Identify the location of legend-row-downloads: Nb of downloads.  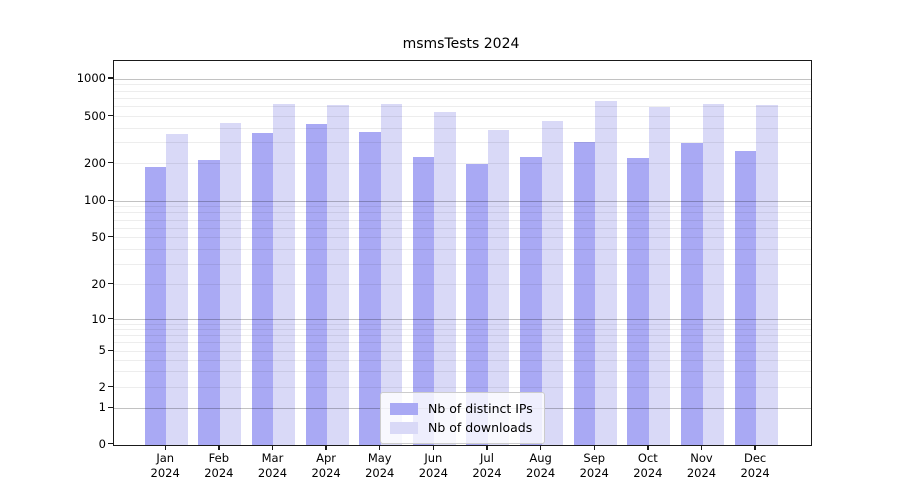
(461, 427).